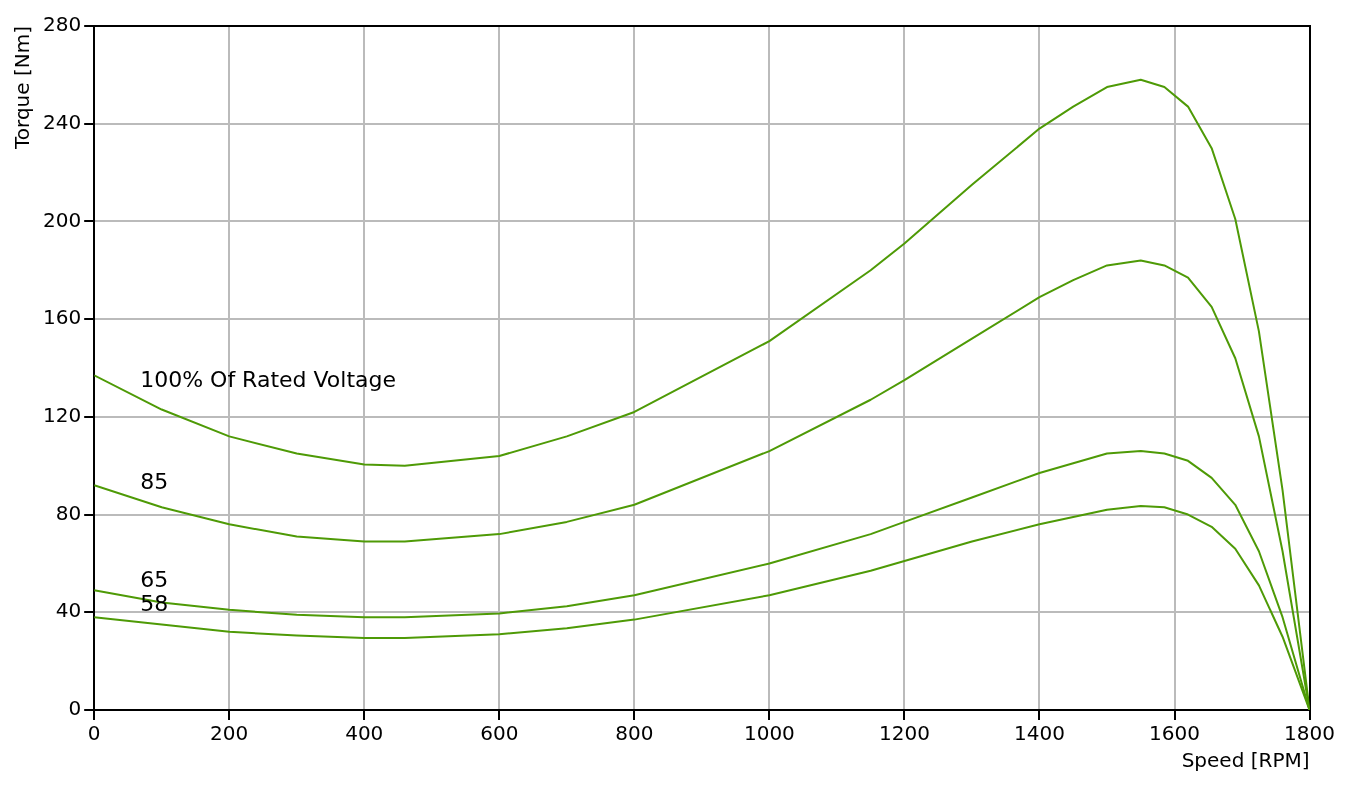 This screenshot has height=792, width=1349. What do you see at coordinates (499, 733) in the screenshot?
I see `x-tick-label: 600` at bounding box center [499, 733].